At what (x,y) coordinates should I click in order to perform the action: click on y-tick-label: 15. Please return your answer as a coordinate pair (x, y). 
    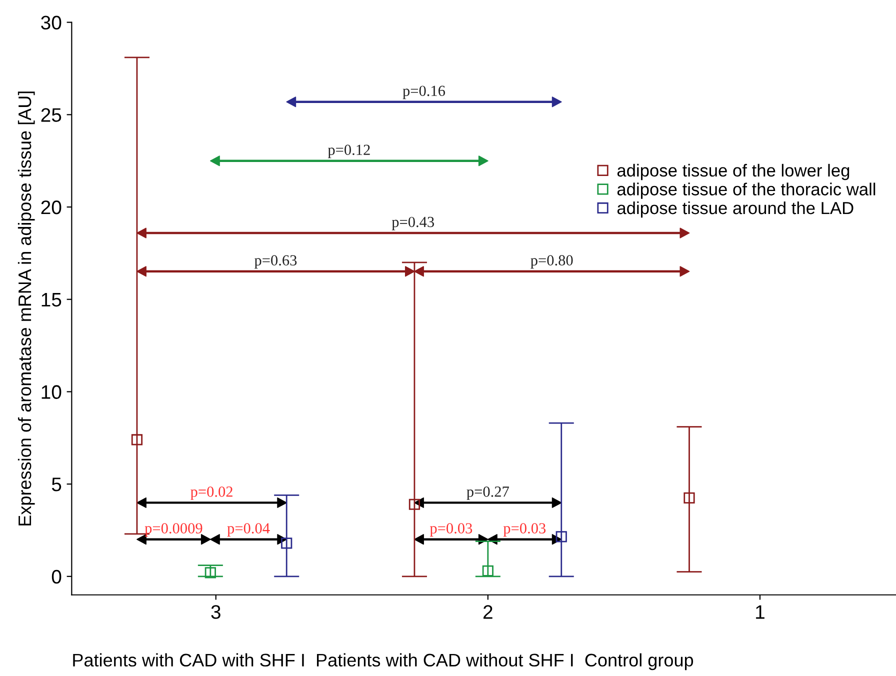
    Looking at the image, I should click on (52, 300).